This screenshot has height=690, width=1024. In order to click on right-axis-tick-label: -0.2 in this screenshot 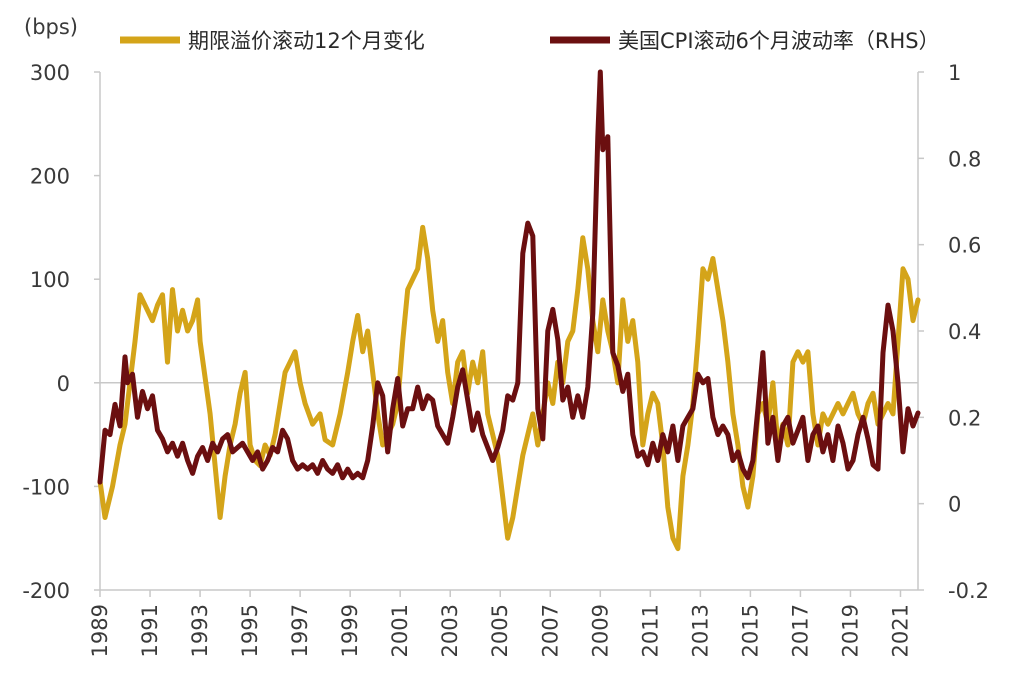, I will do `click(968, 591)`.